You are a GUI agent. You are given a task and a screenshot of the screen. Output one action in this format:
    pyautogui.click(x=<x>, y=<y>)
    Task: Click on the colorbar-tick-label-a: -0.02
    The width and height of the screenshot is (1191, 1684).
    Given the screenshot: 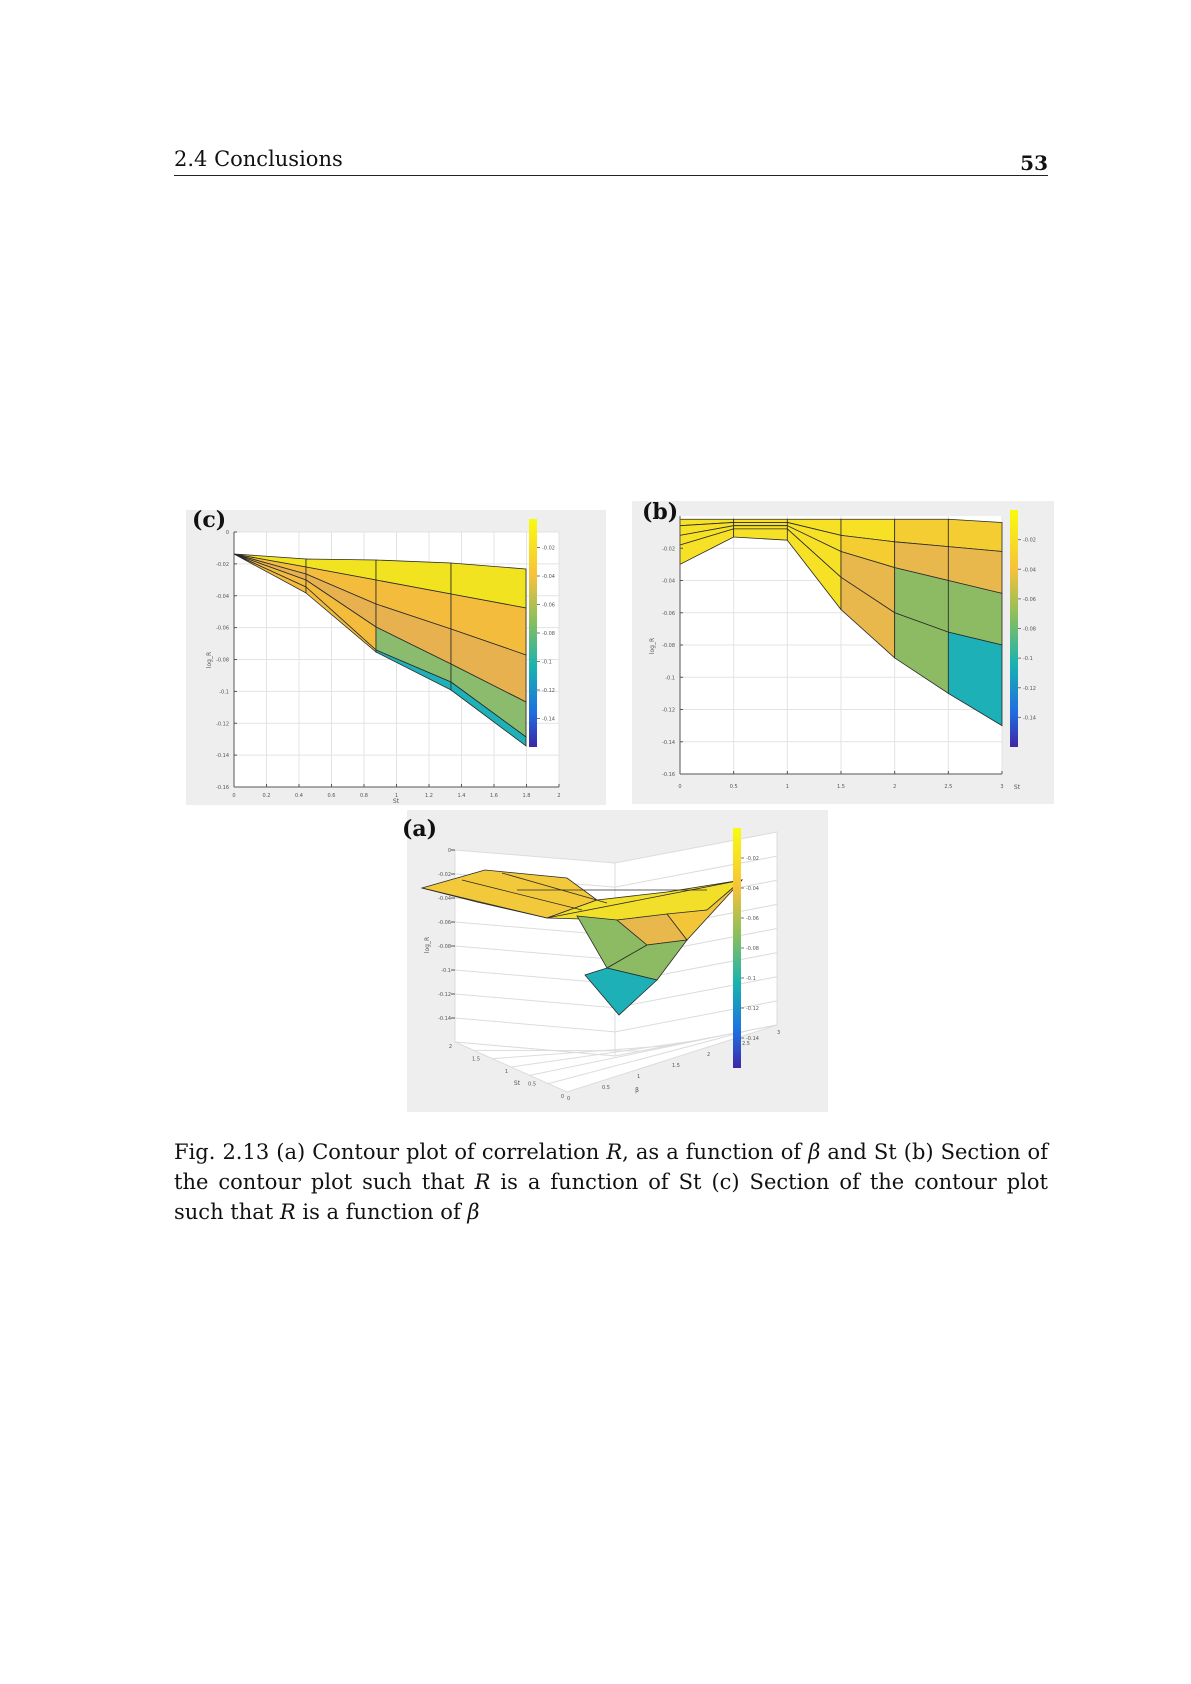 What is the action you would take?
    pyautogui.click(x=752, y=859)
    